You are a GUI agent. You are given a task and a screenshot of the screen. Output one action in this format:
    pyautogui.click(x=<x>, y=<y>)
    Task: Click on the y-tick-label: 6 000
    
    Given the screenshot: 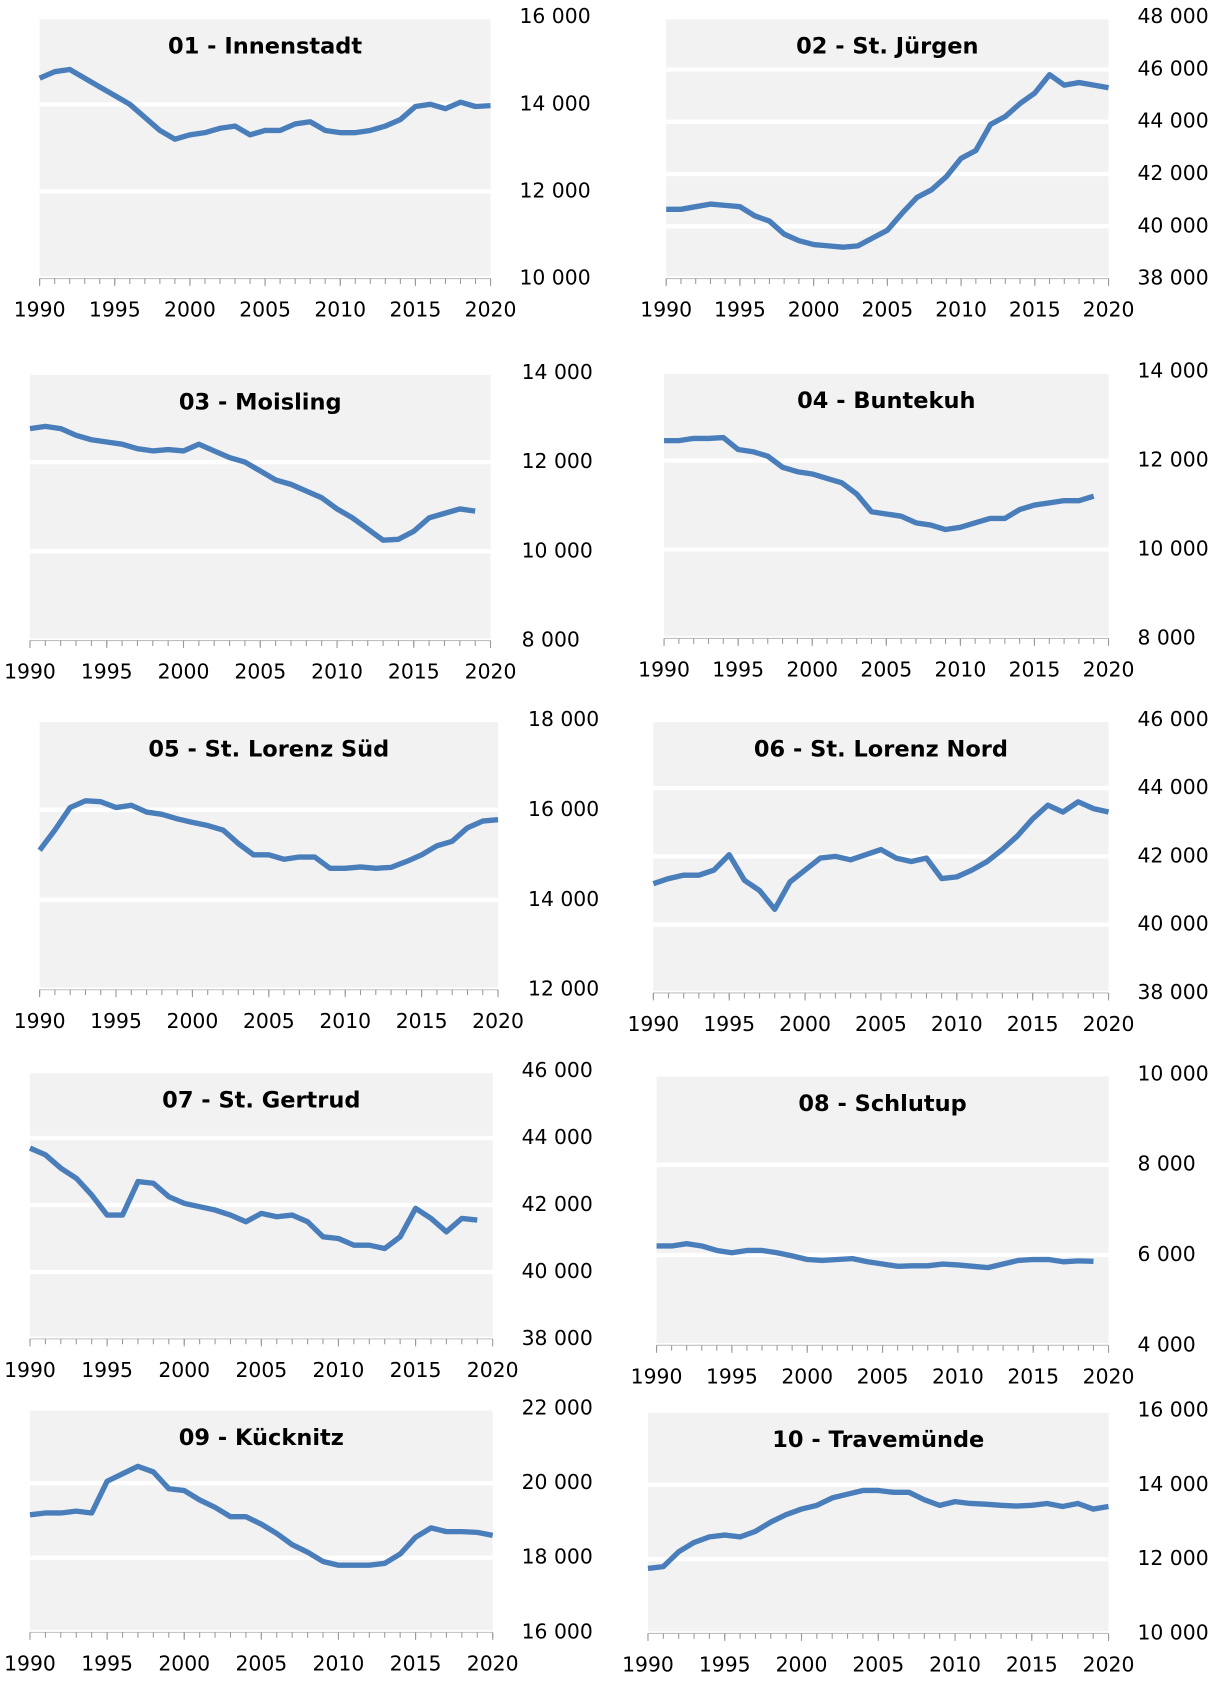 What is the action you would take?
    pyautogui.click(x=1166, y=1254)
    